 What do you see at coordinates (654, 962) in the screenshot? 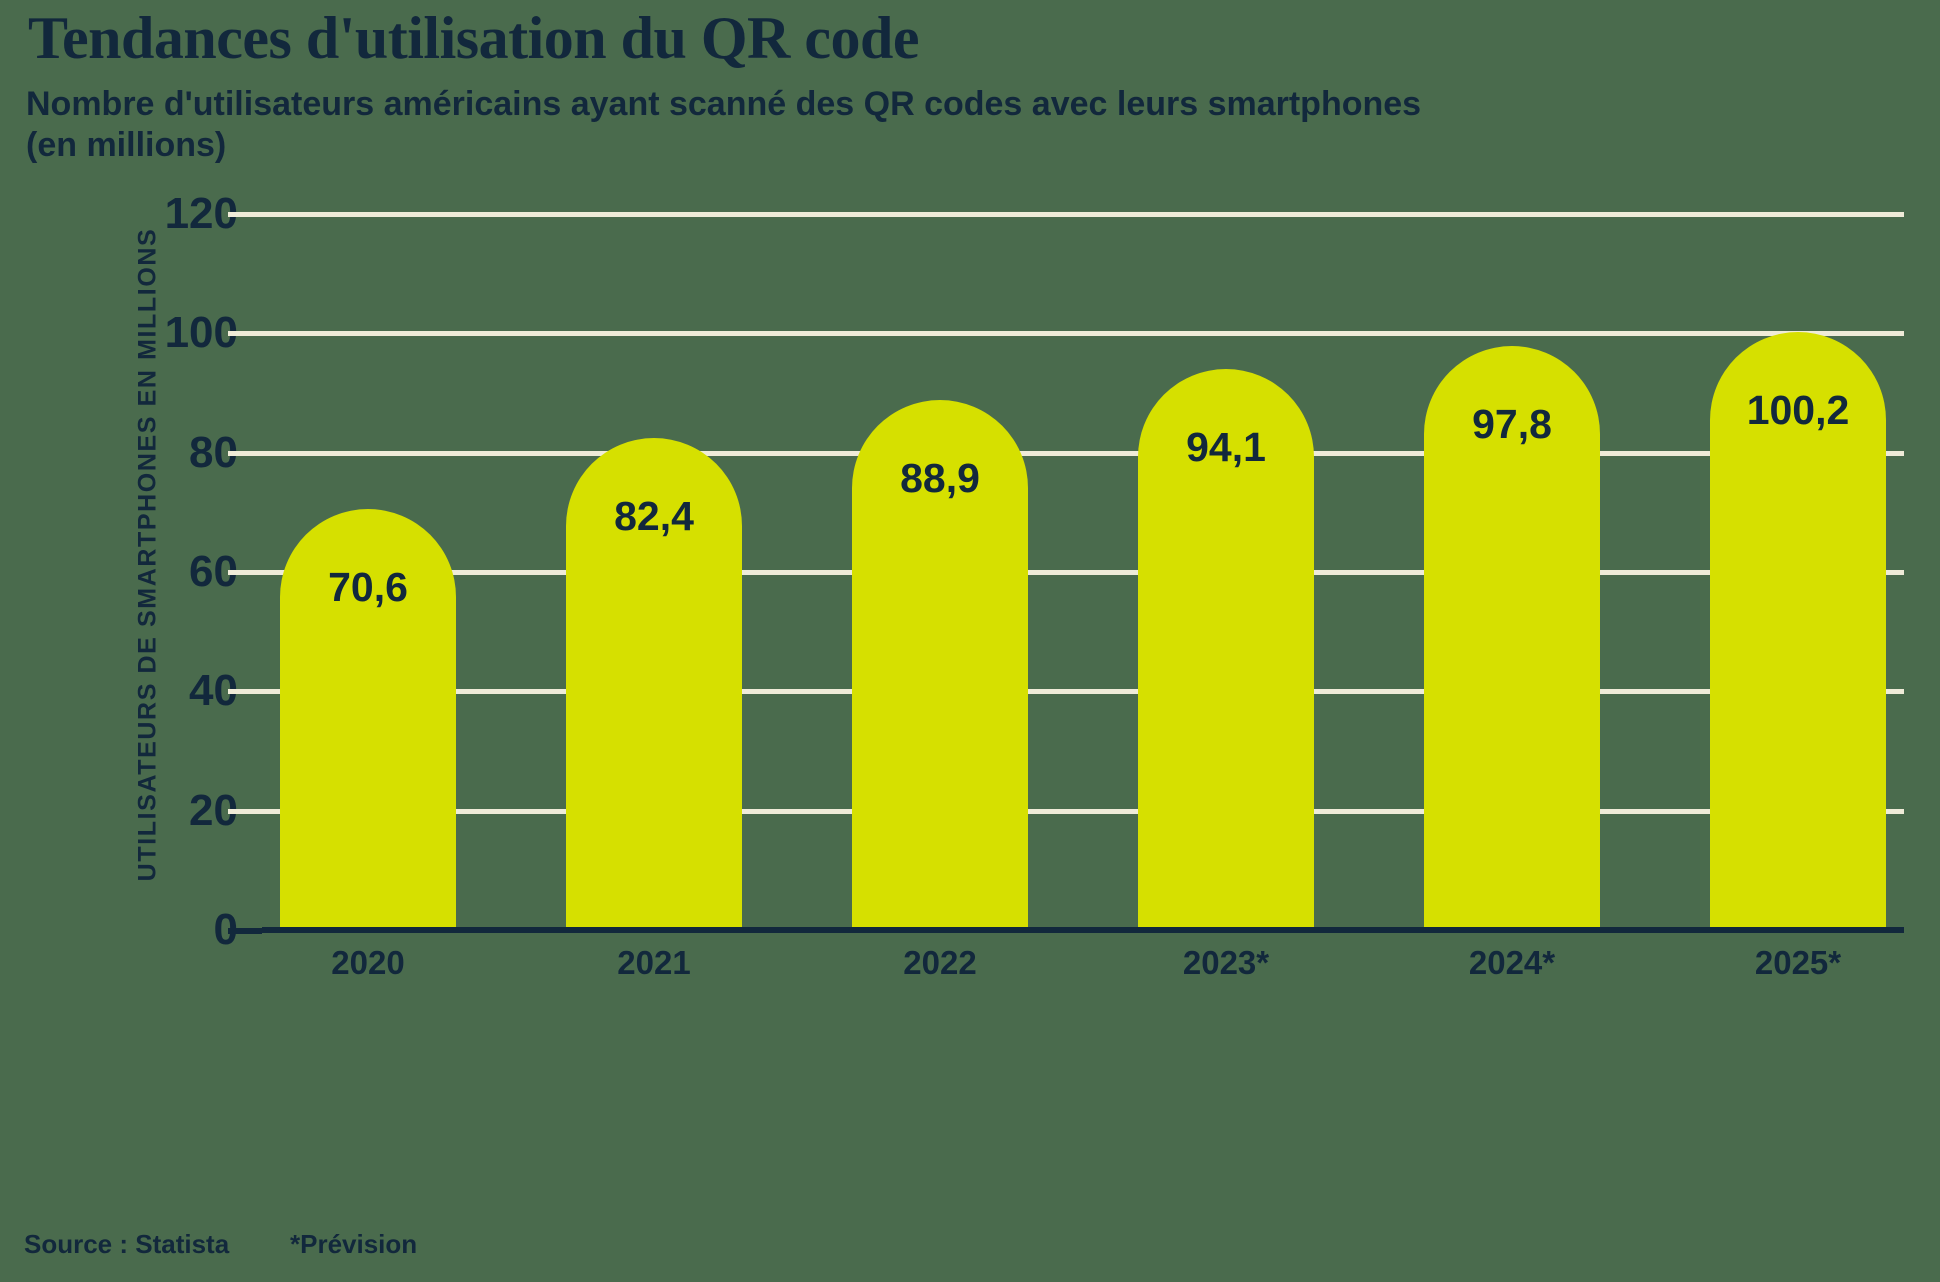
I see `x-axis-tick-label: 2021` at bounding box center [654, 962].